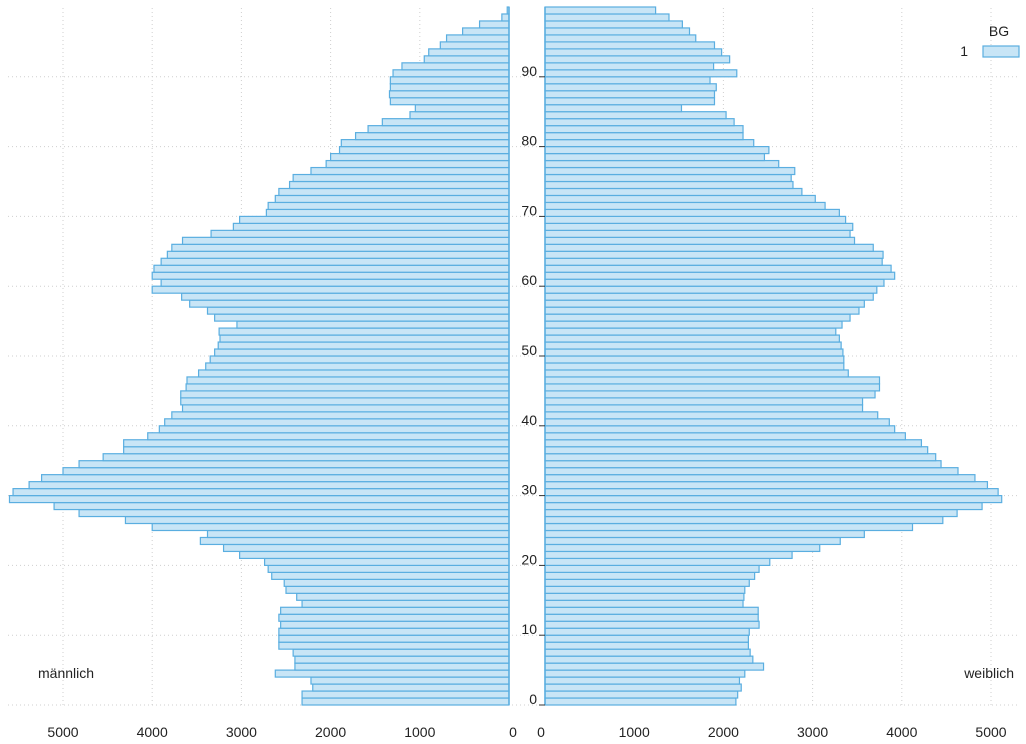  Describe the element at coordinates (529, 420) in the screenshot. I see `age-tick-label-40: 40` at that location.